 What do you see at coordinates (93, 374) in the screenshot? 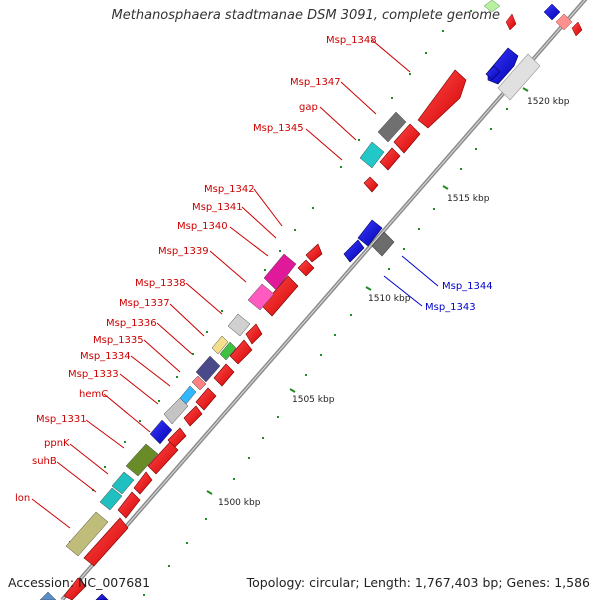
I see `gene-label: Msp_1333` at bounding box center [93, 374].